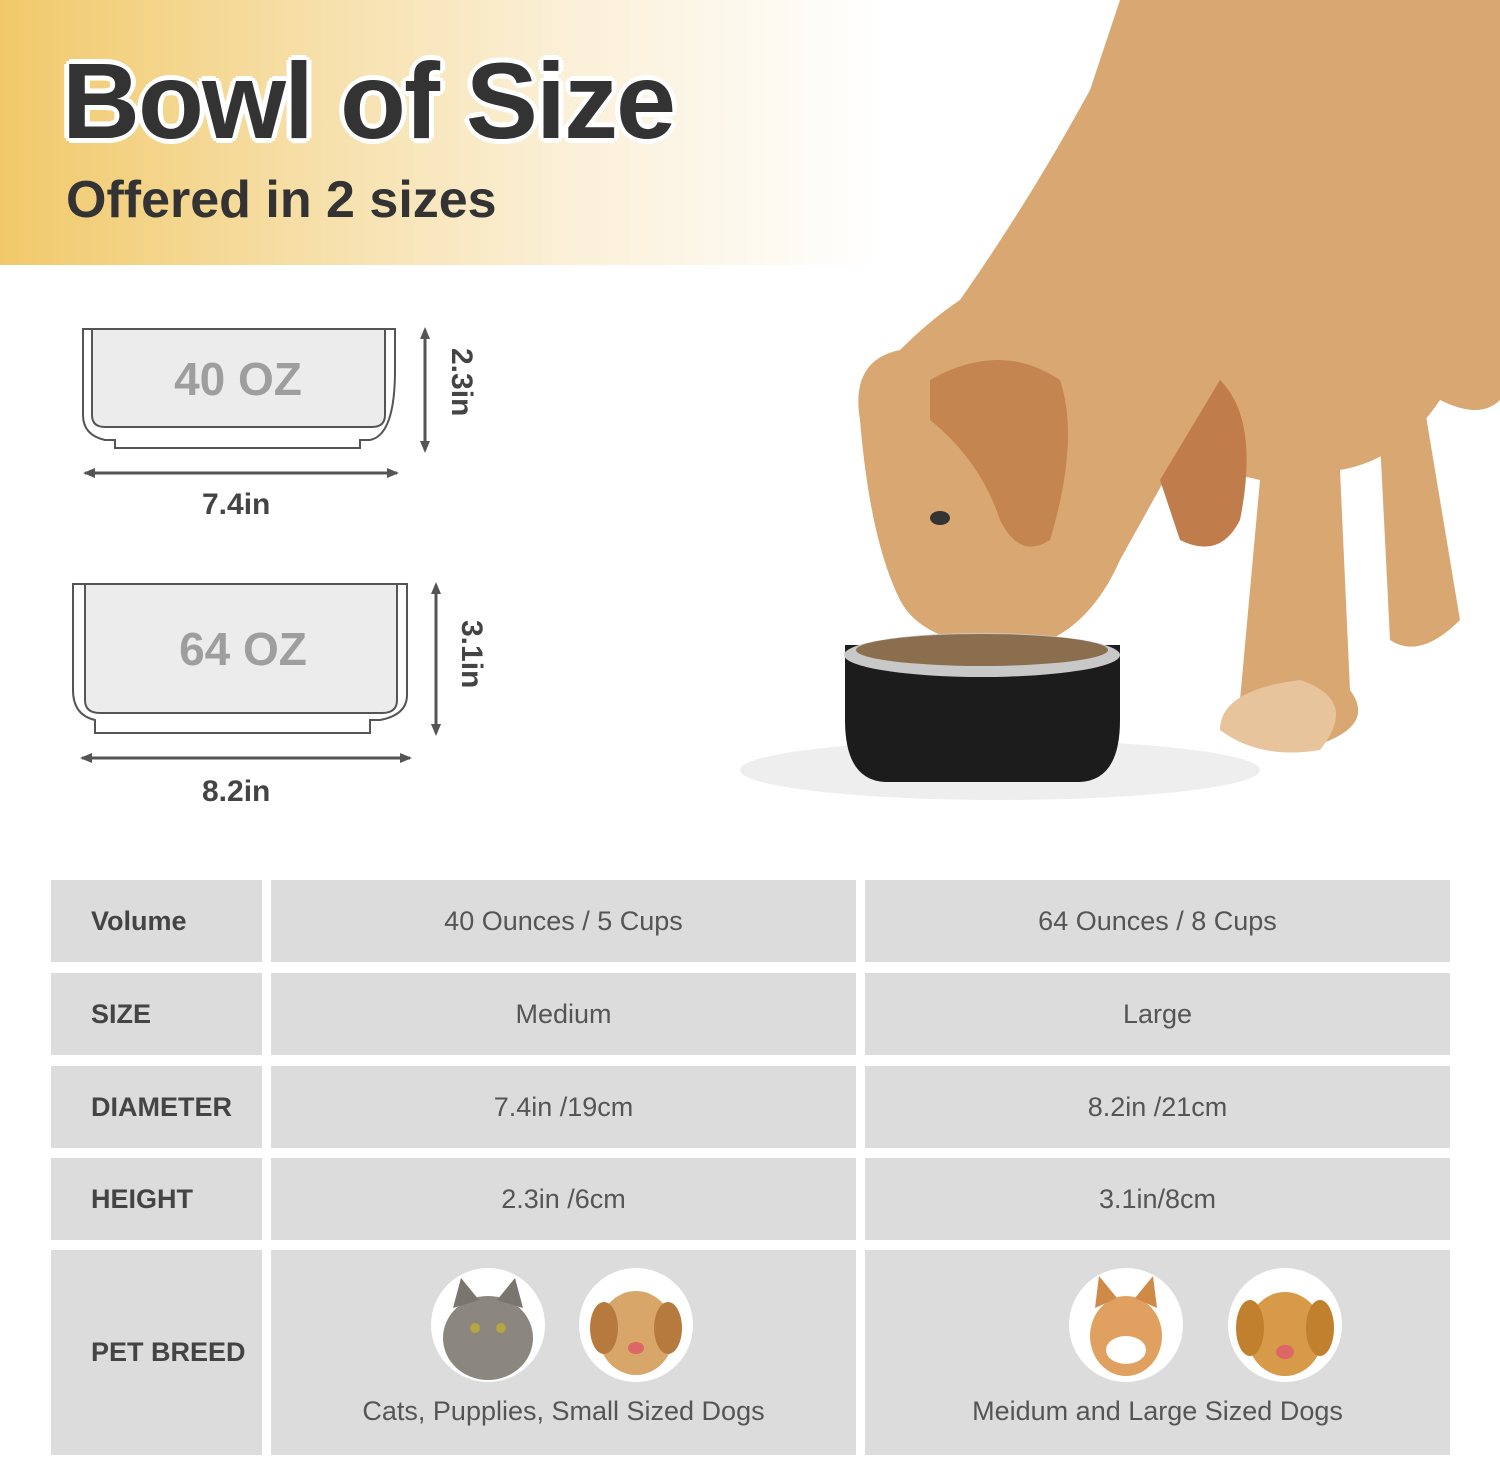  What do you see at coordinates (563, 1411) in the screenshot?
I see `breed-text-medium: Cats, Pupplies, Small Sized Dogs` at bounding box center [563, 1411].